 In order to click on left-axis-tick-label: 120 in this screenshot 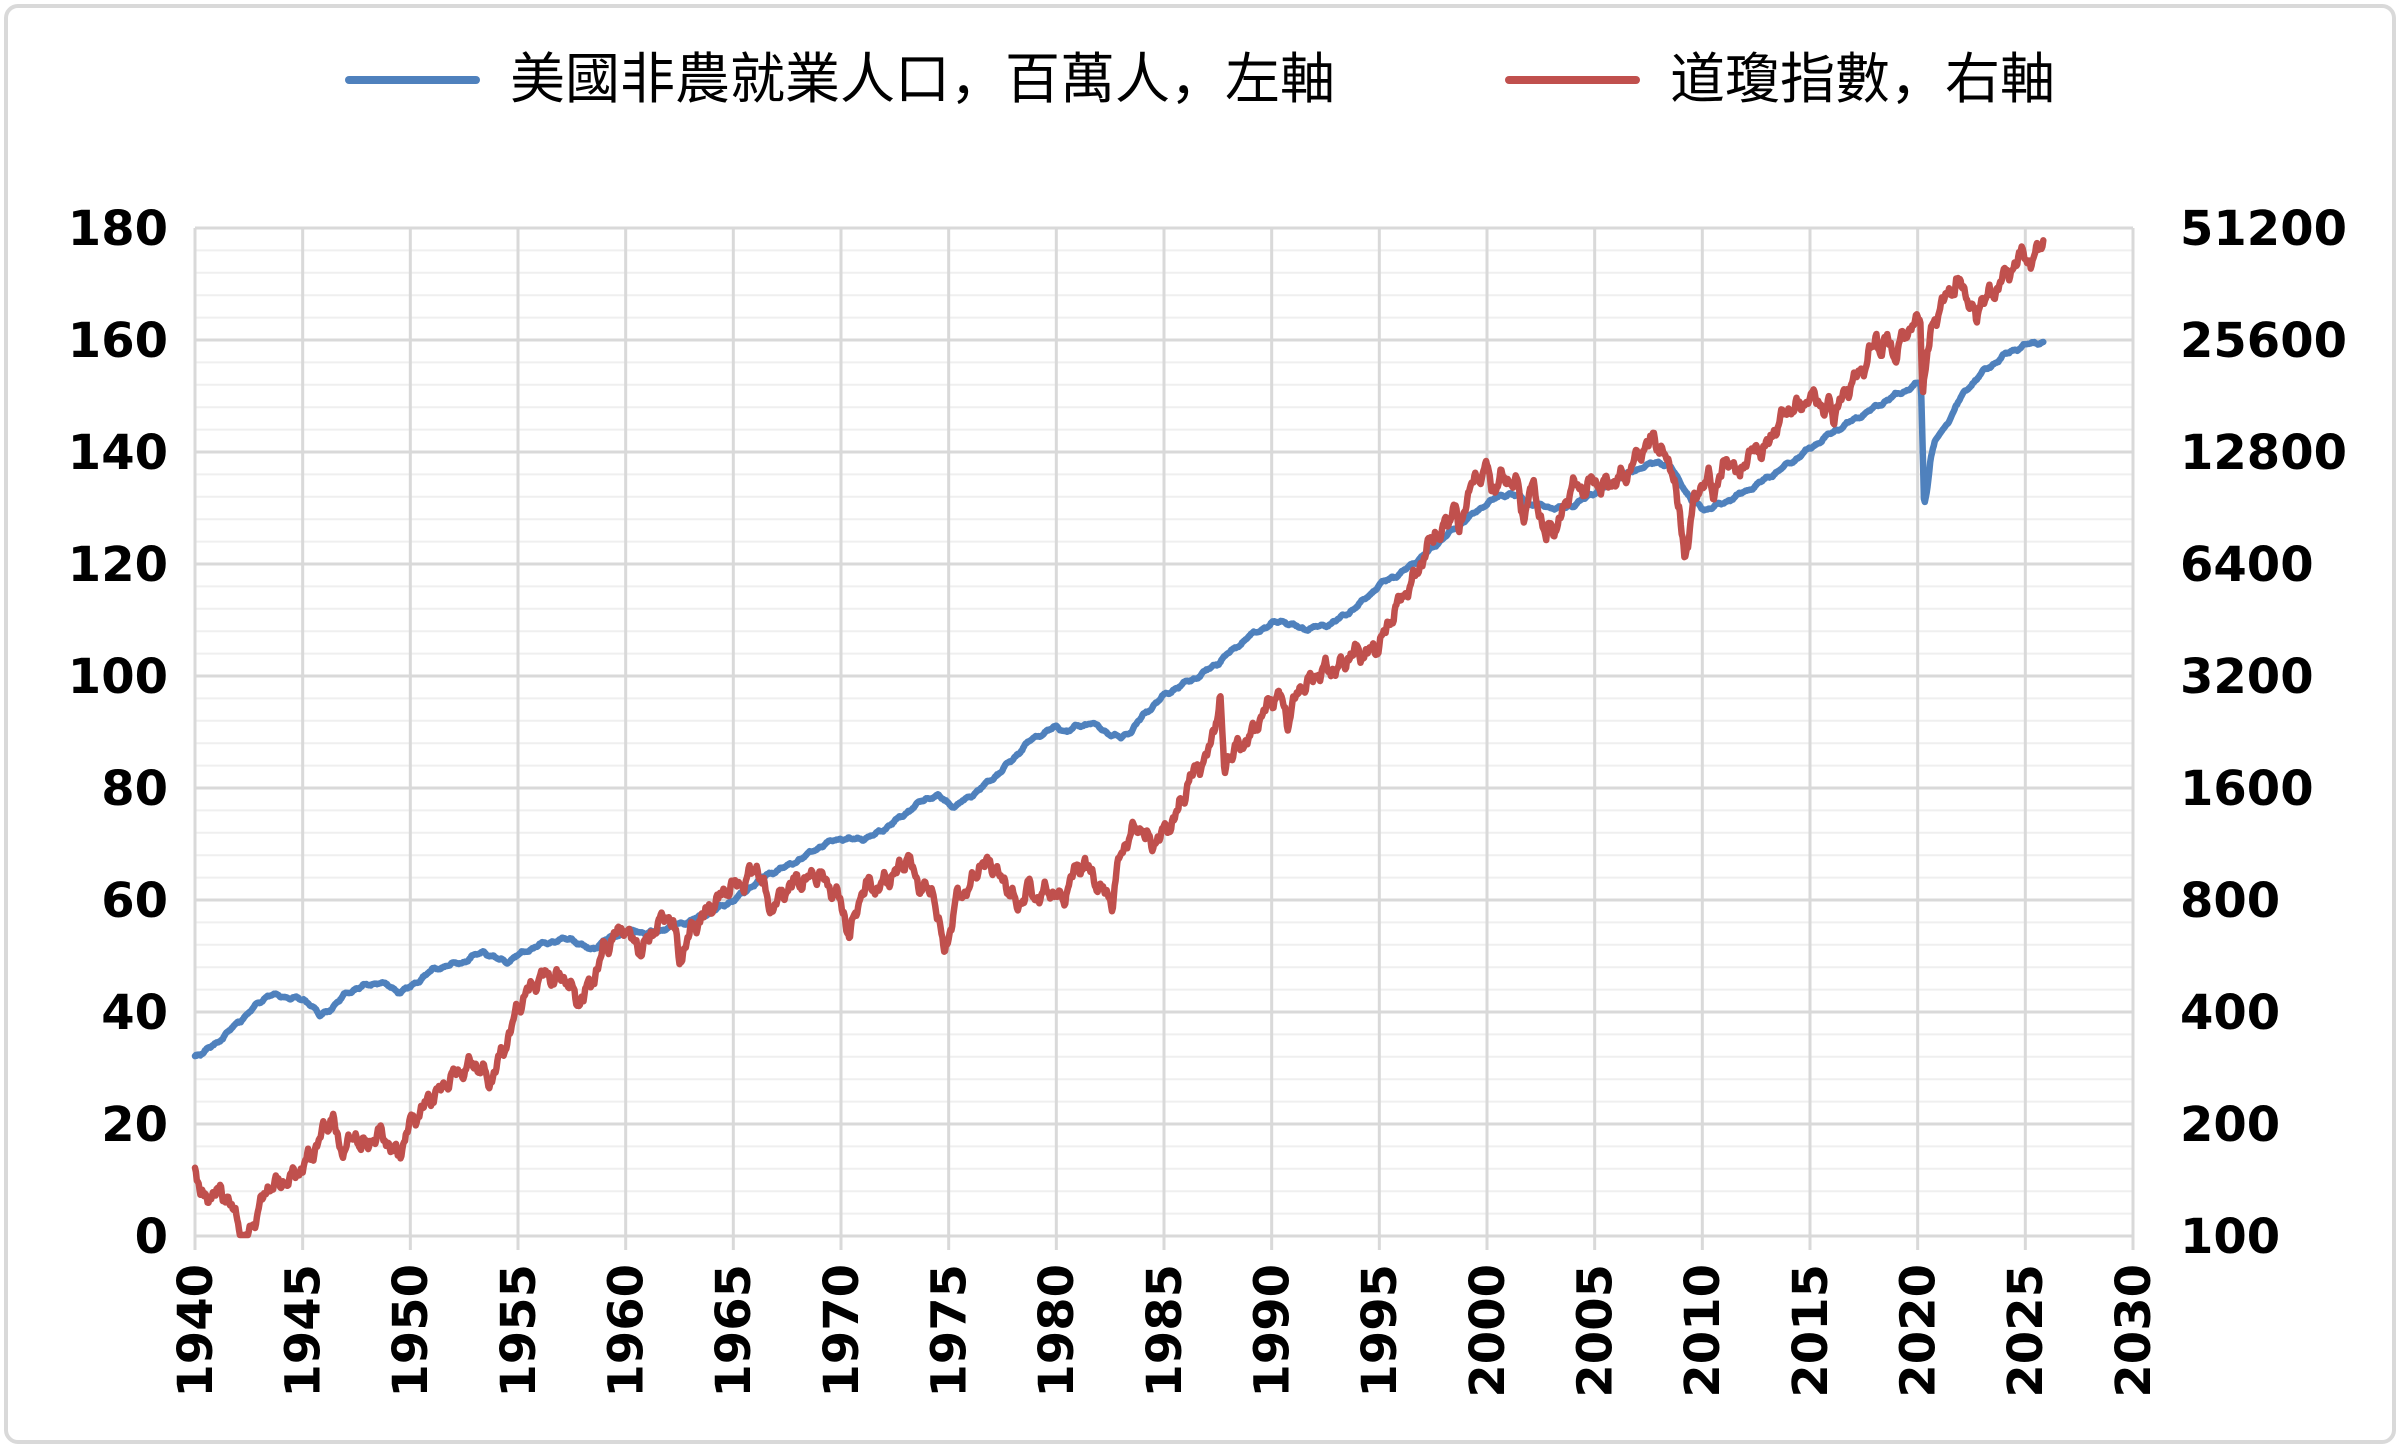, I will do `click(118, 565)`.